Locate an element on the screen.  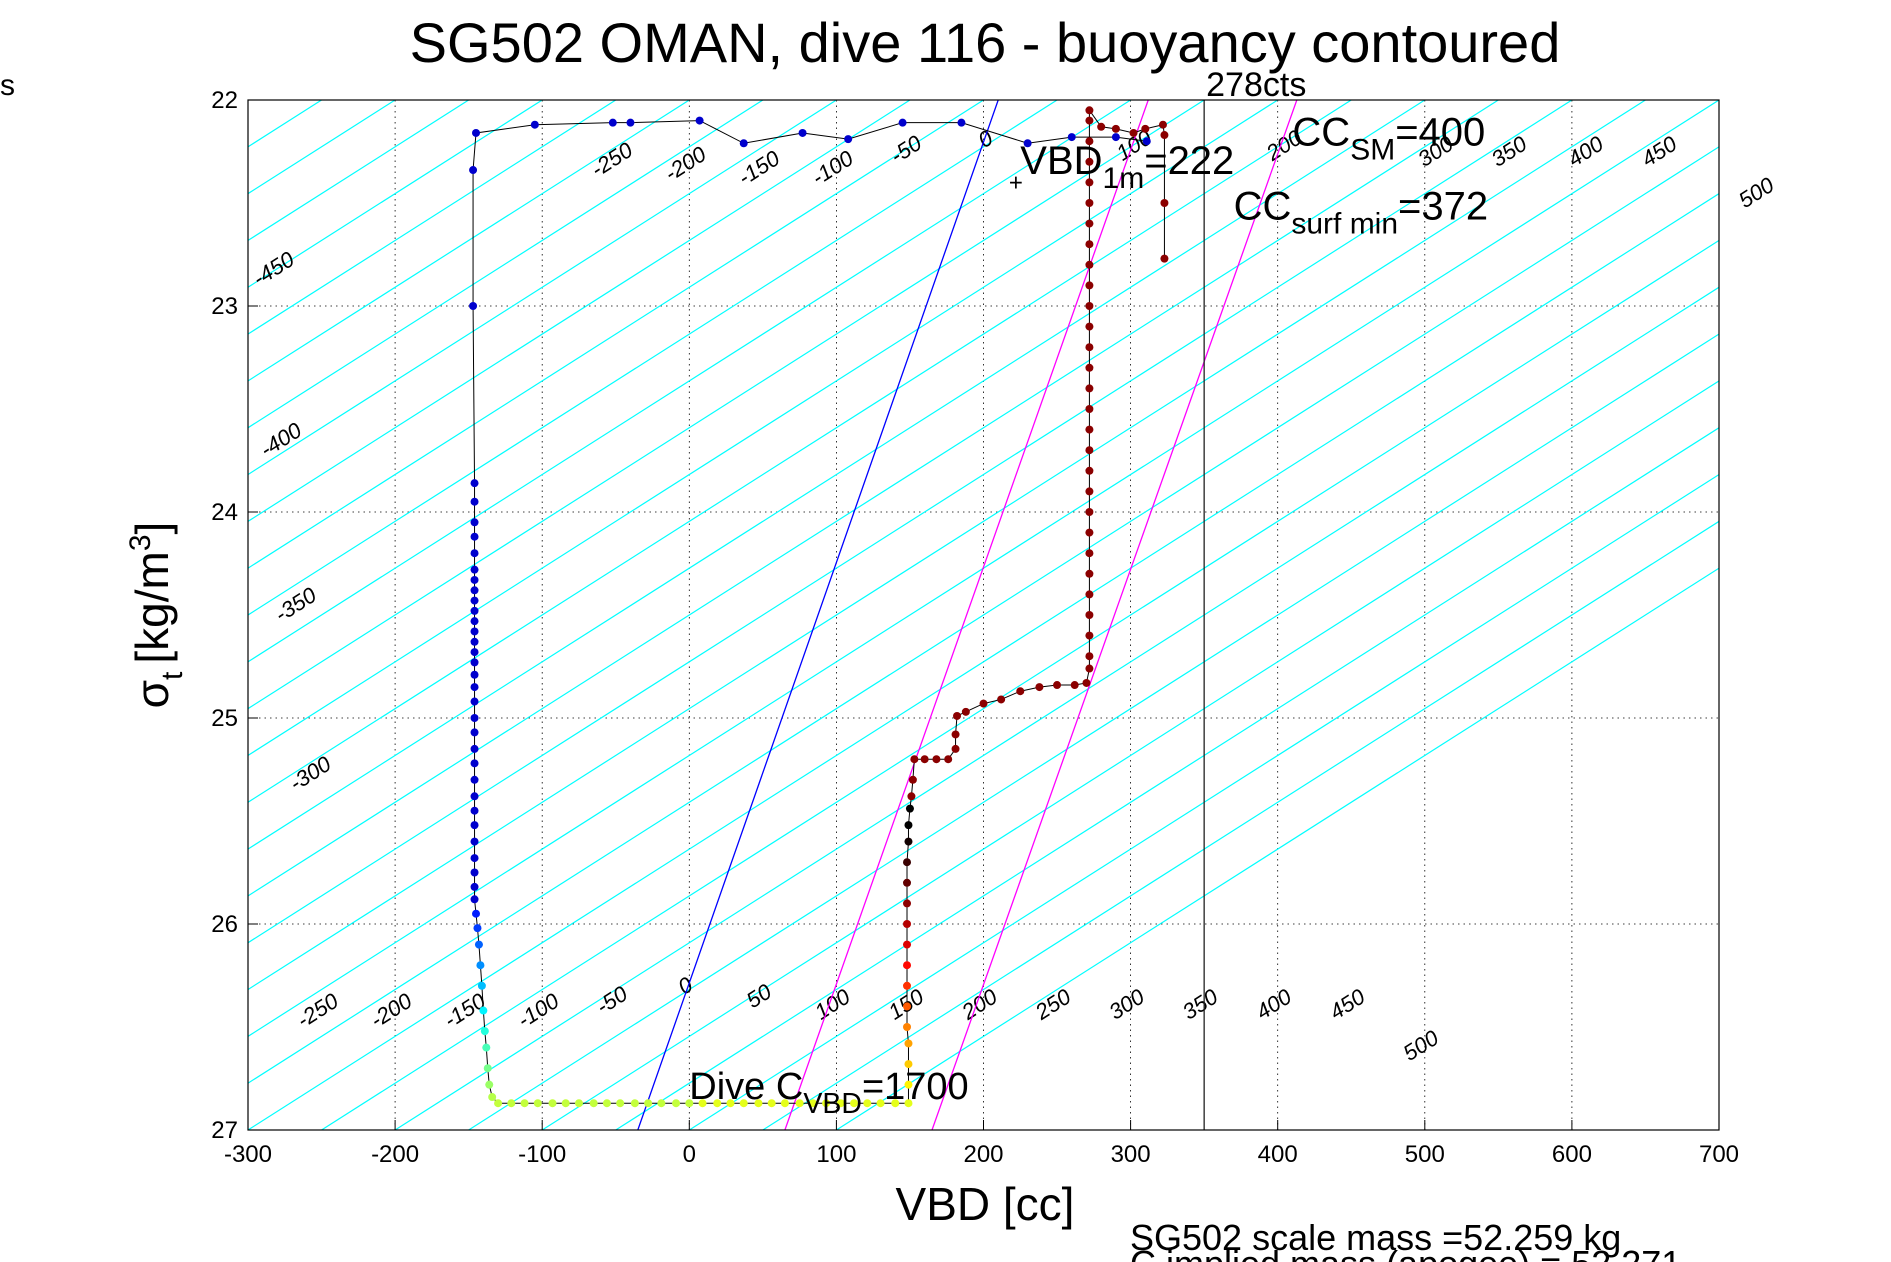
contour-label: 100 is located at coordinates (832, 1003).